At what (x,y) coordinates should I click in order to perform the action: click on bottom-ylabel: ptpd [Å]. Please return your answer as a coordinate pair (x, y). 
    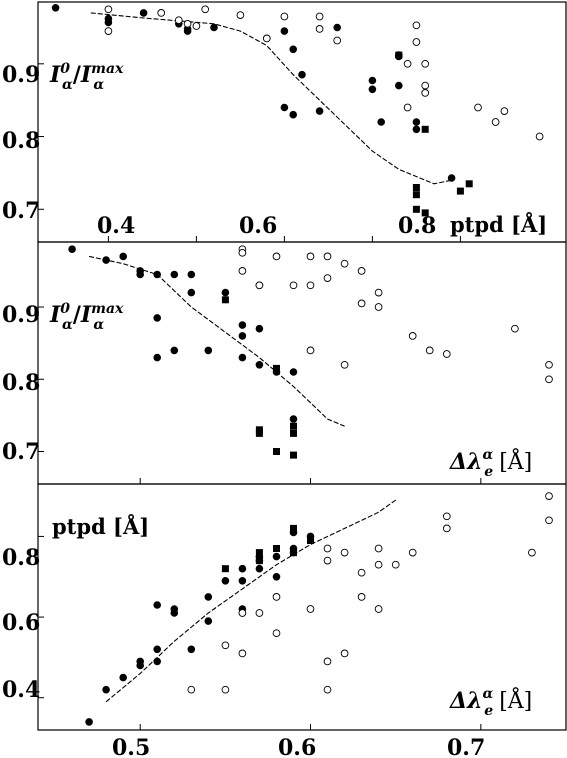
    Looking at the image, I should click on (100, 526).